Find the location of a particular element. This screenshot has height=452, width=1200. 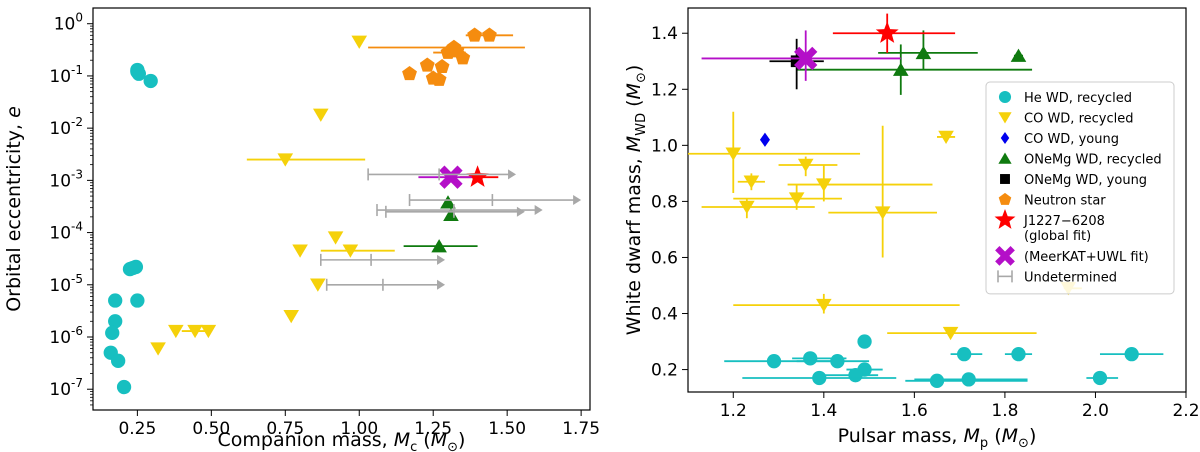

right-y-tick-label: 0.8 is located at coordinates (664, 202).